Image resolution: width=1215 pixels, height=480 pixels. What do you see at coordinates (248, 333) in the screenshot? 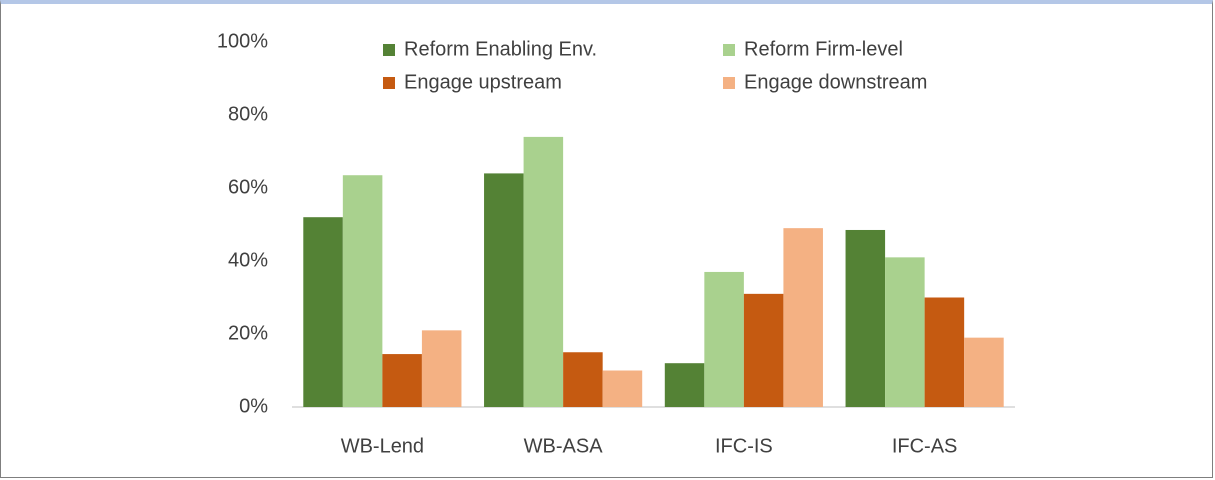
I see `y-tick-label: 20%` at bounding box center [248, 333].